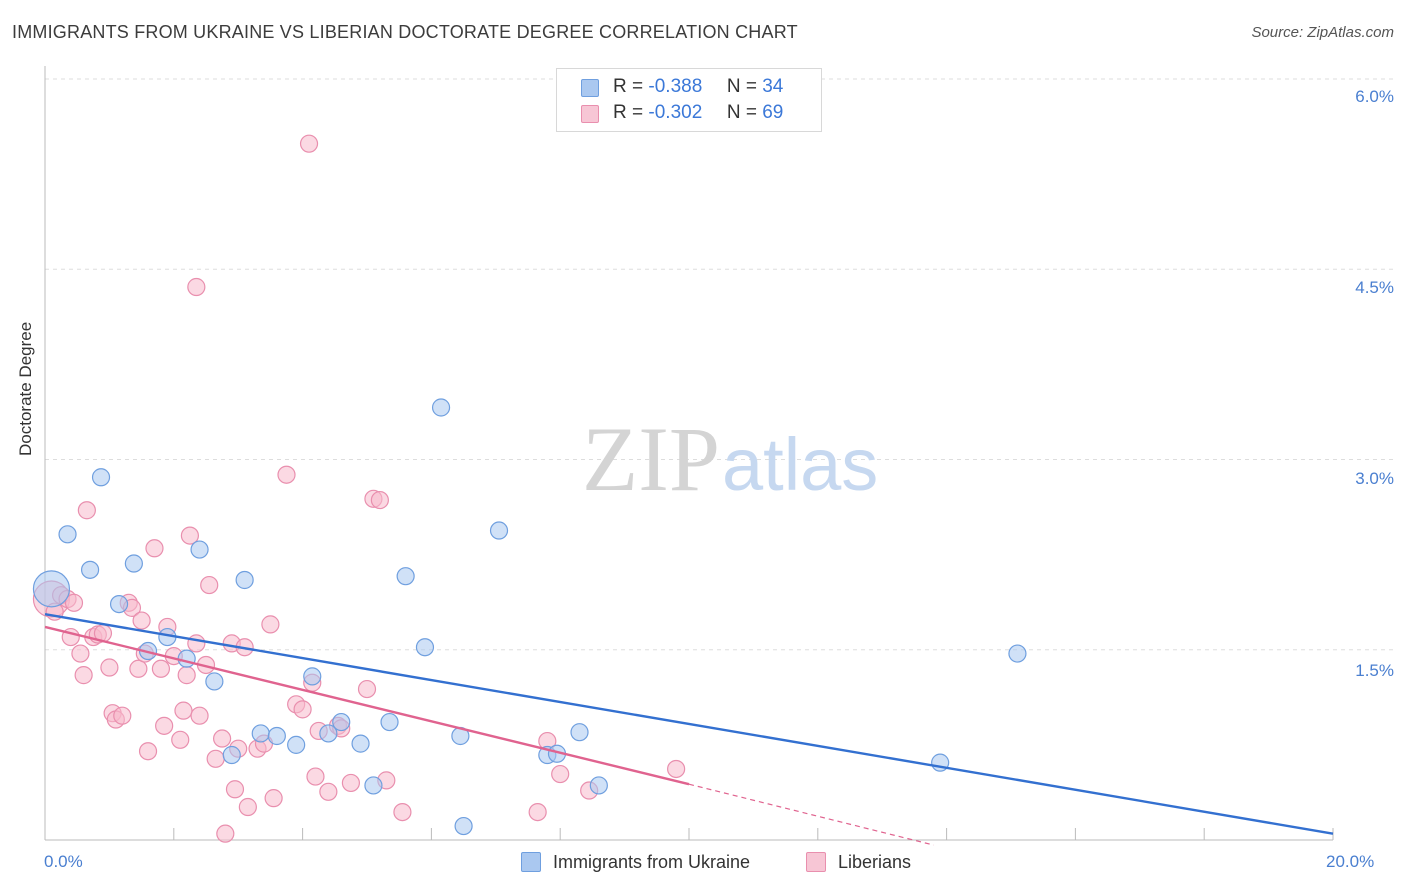 Image resolution: width=1406 pixels, height=892 pixels. I want to click on liberian-trend-line, so click(367, 705).